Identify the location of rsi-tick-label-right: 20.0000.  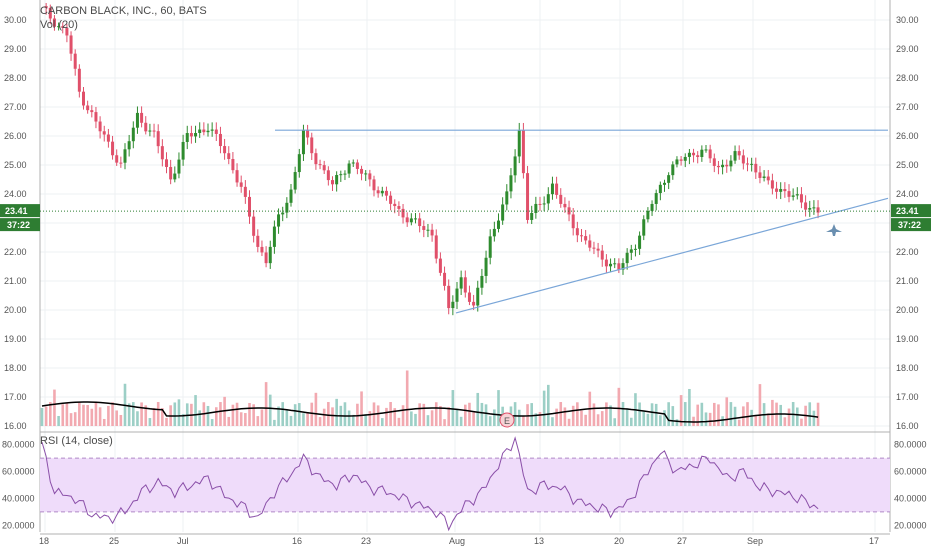
(910, 525).